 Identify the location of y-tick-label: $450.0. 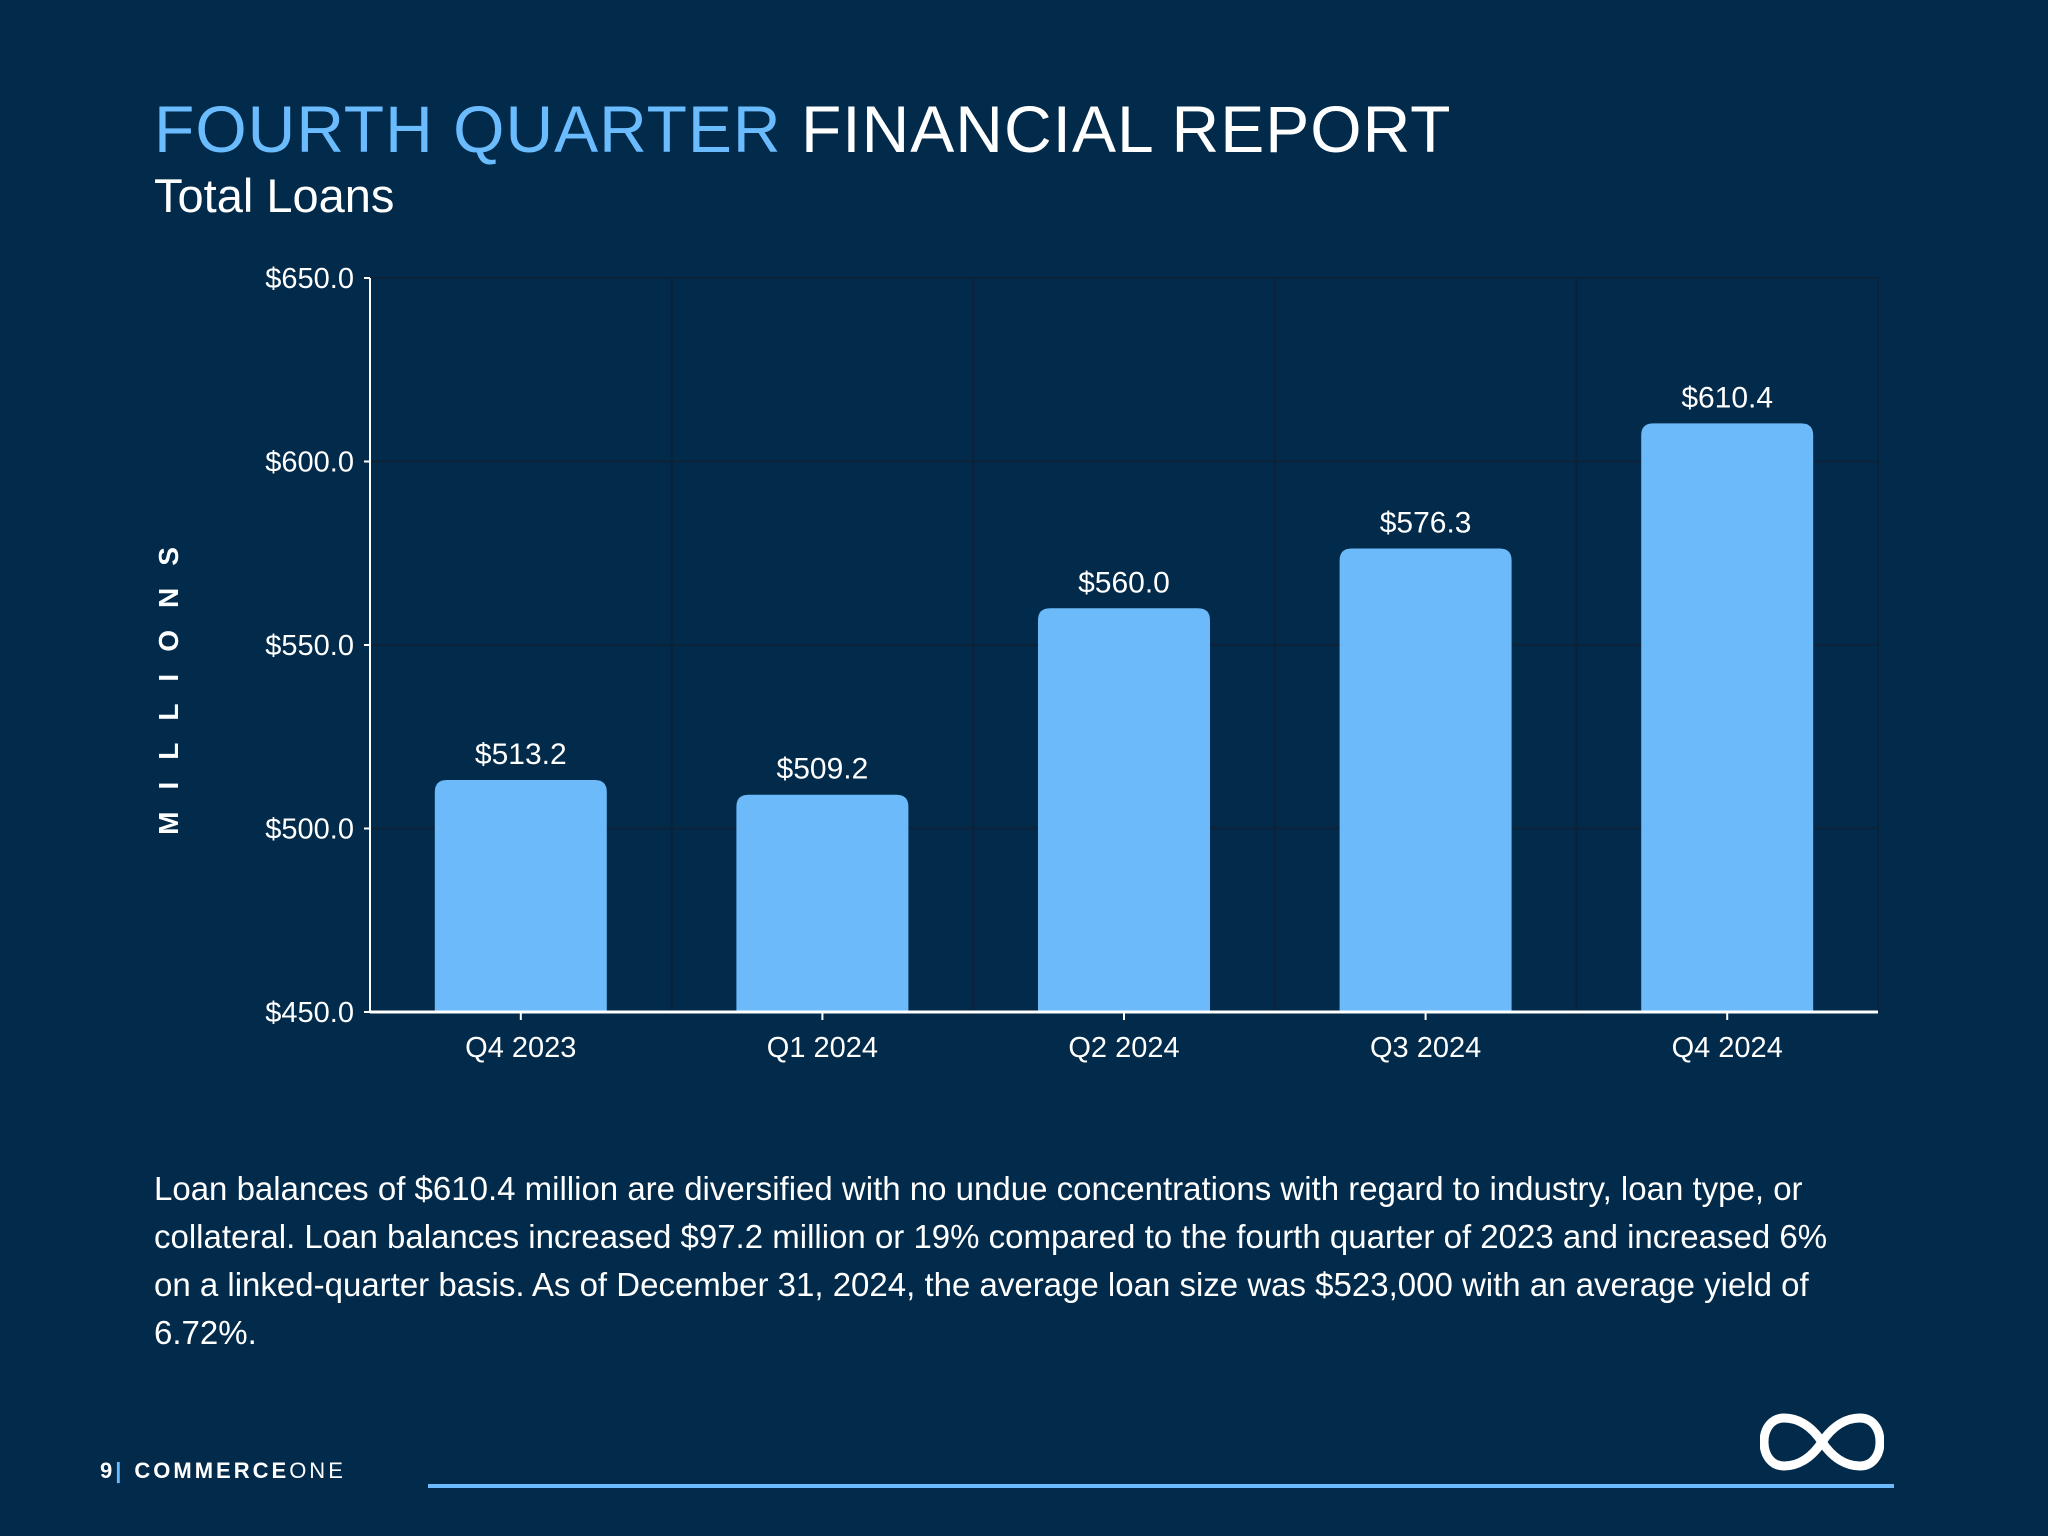
(309, 1013).